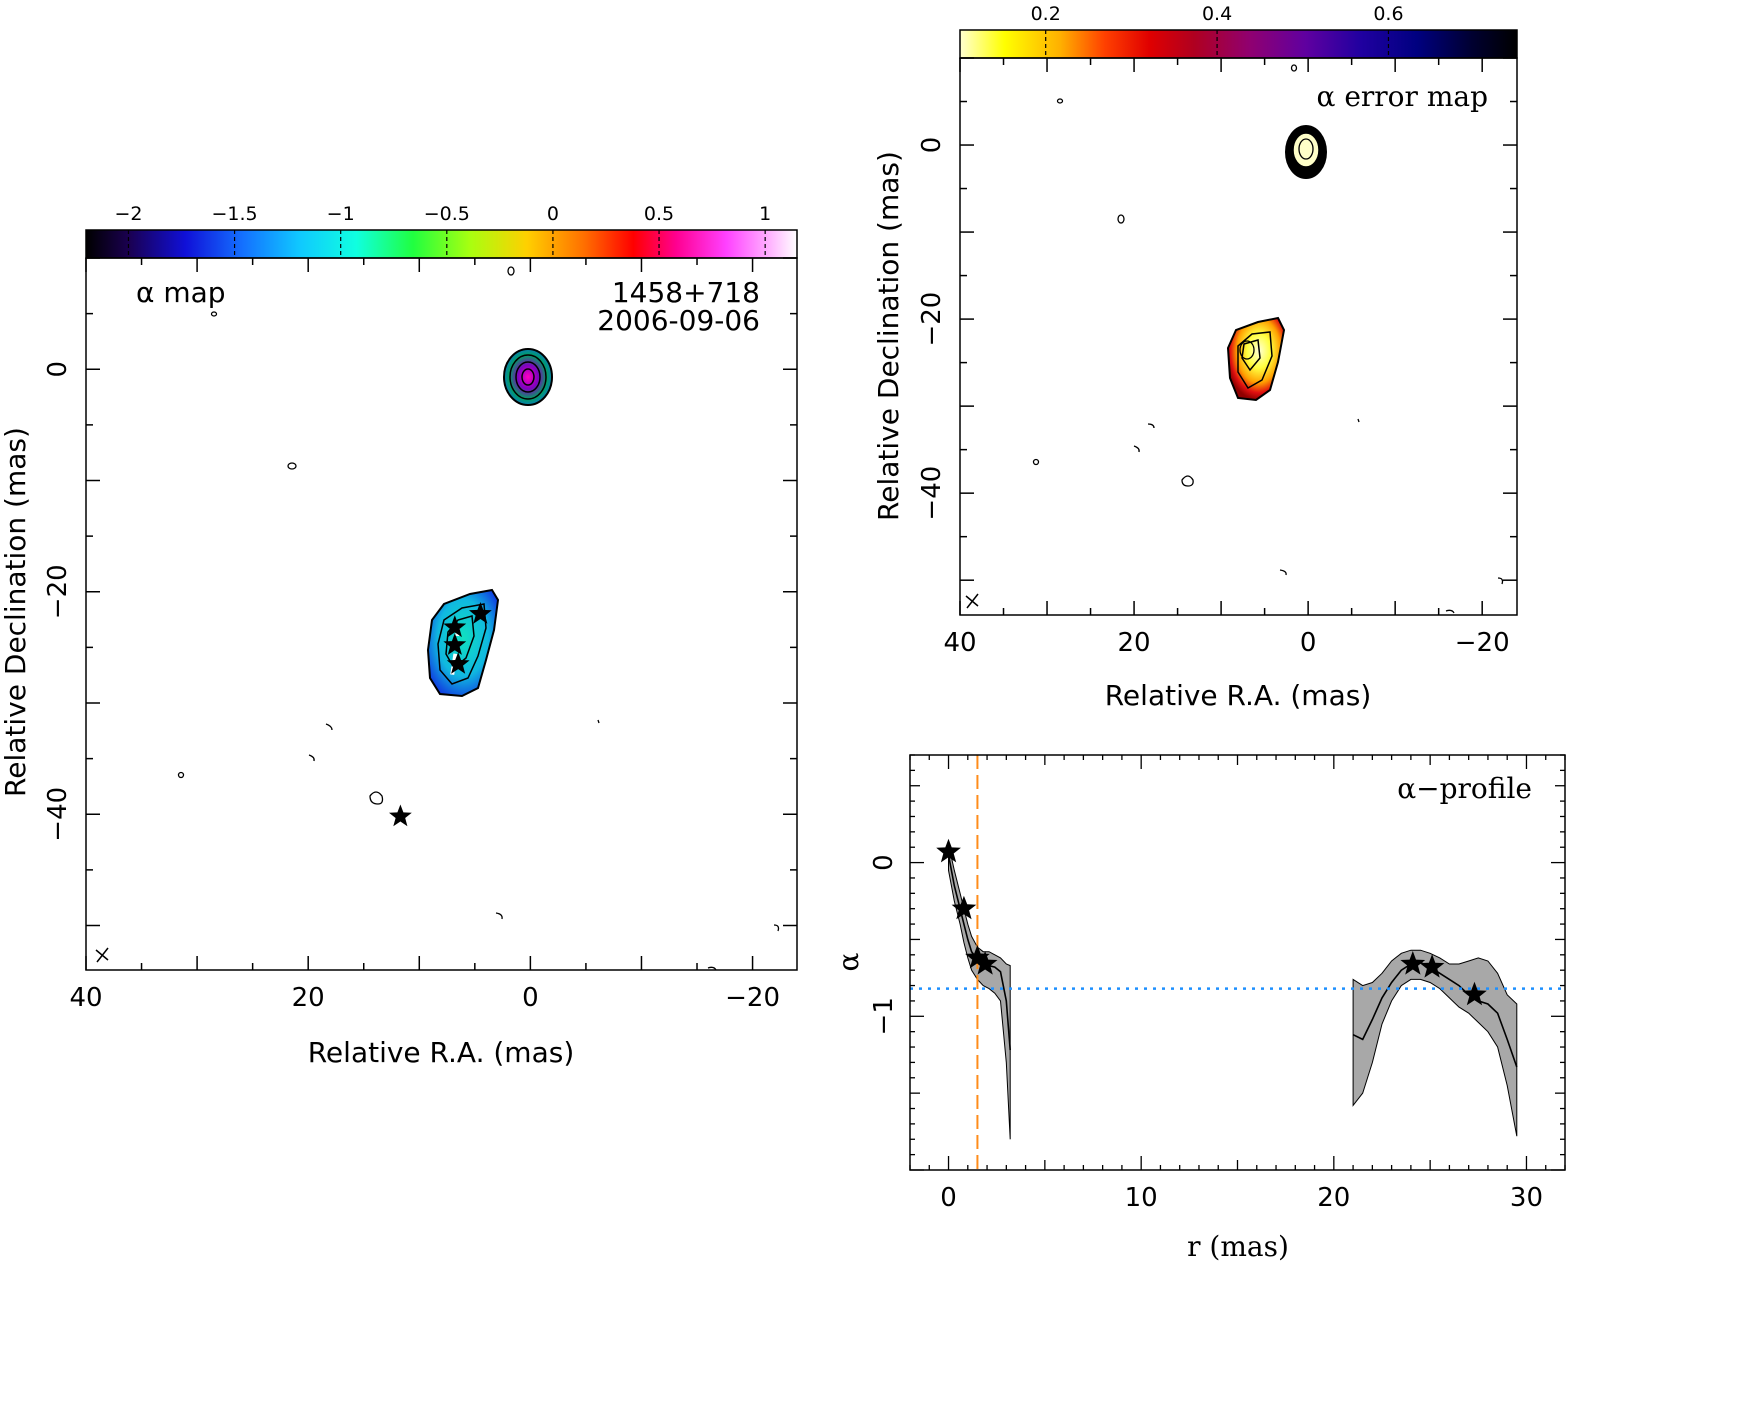 This screenshot has width=1756, height=1417. I want to click on jet-contour, so click(462, 644).